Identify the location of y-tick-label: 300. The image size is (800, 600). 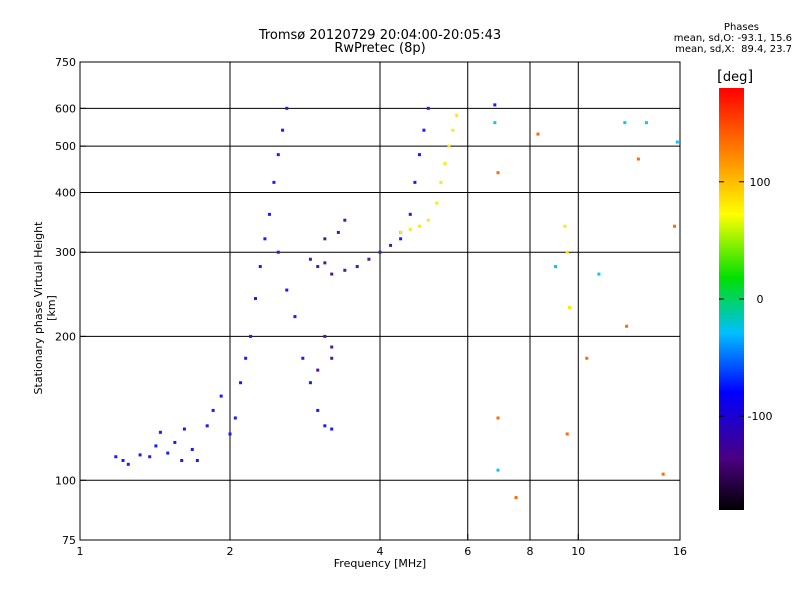
(65, 252).